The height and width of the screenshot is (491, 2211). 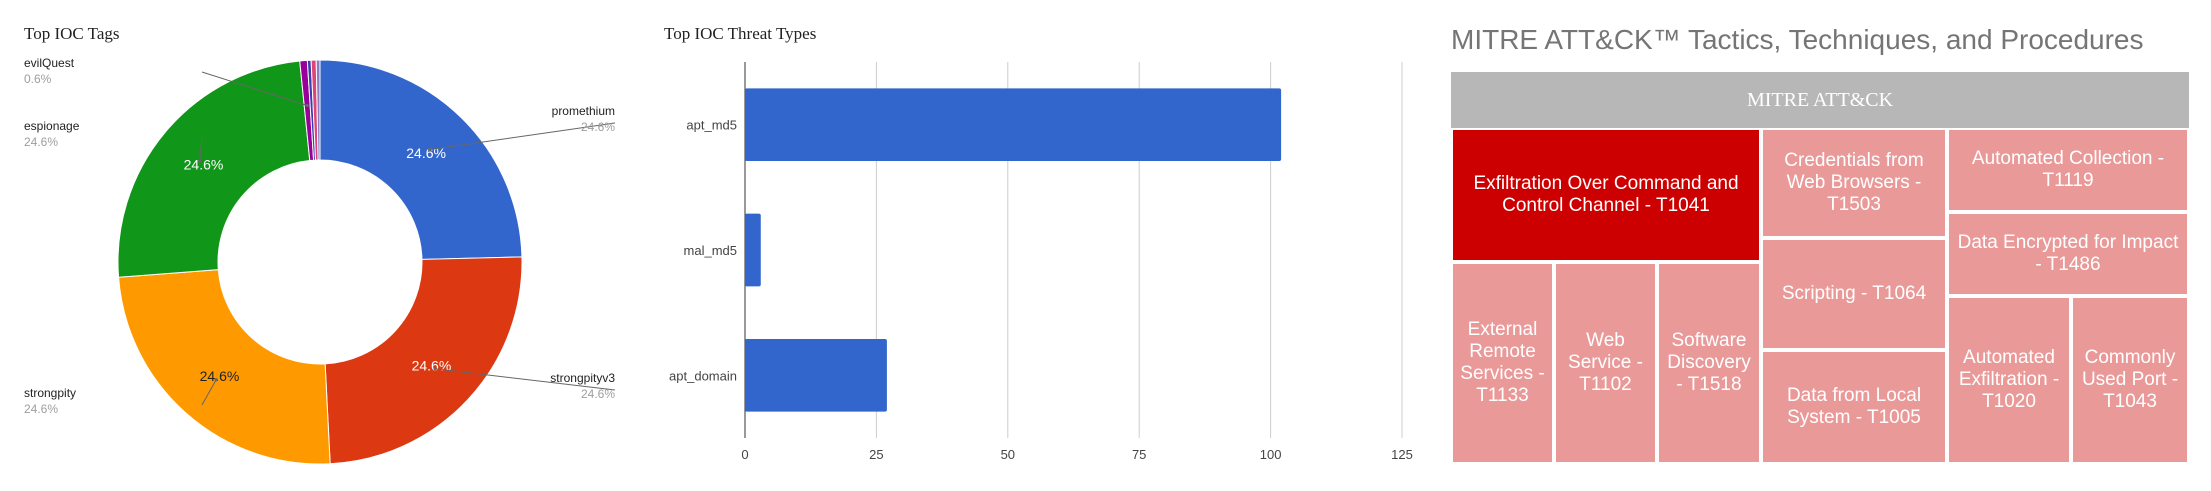 I want to click on bar-apt_domain, so click(x=816, y=375).